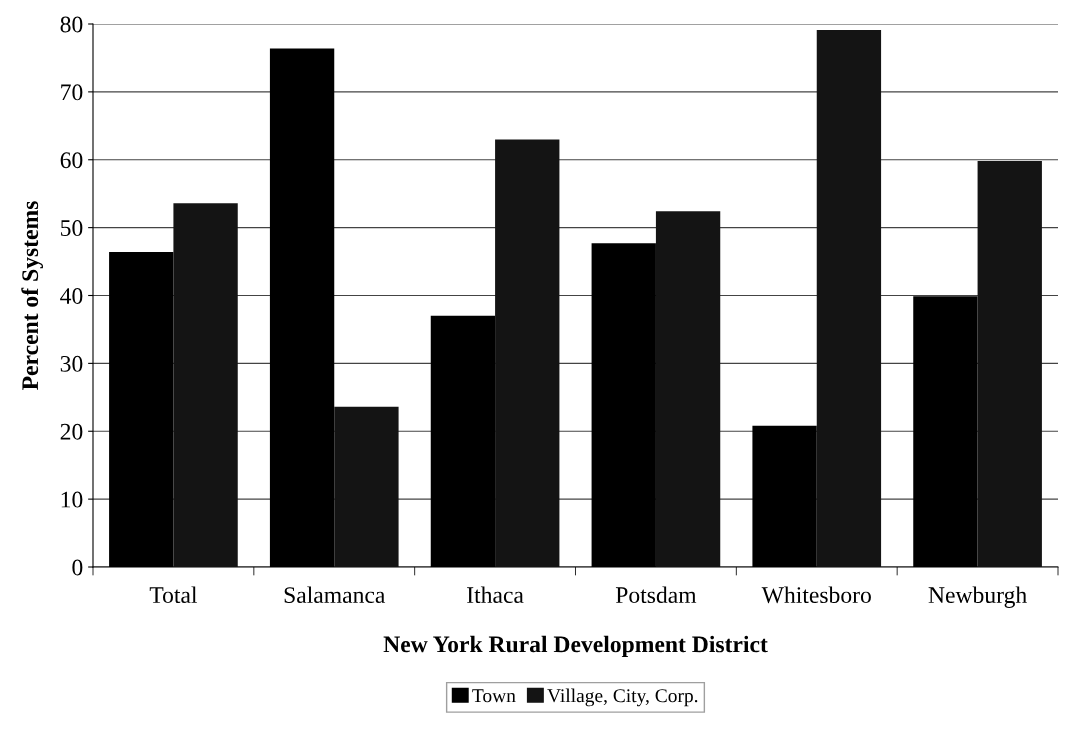 The image size is (1066, 738). I want to click on x-tick-label: Newburgh, so click(977, 597).